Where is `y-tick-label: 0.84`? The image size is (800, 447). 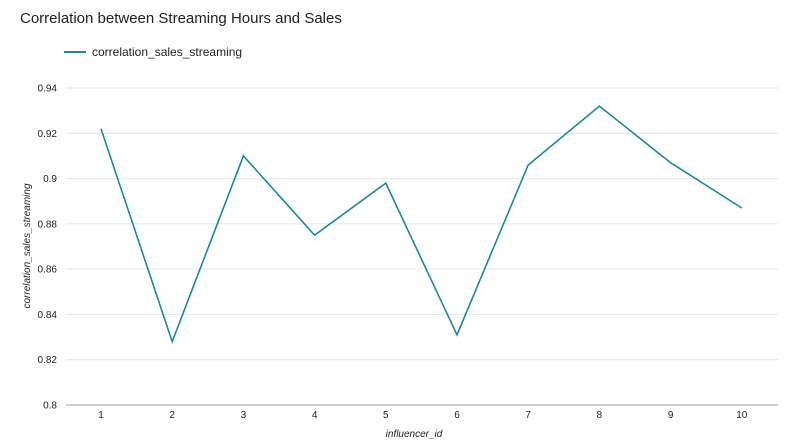
y-tick-label: 0.84 is located at coordinates (48, 315).